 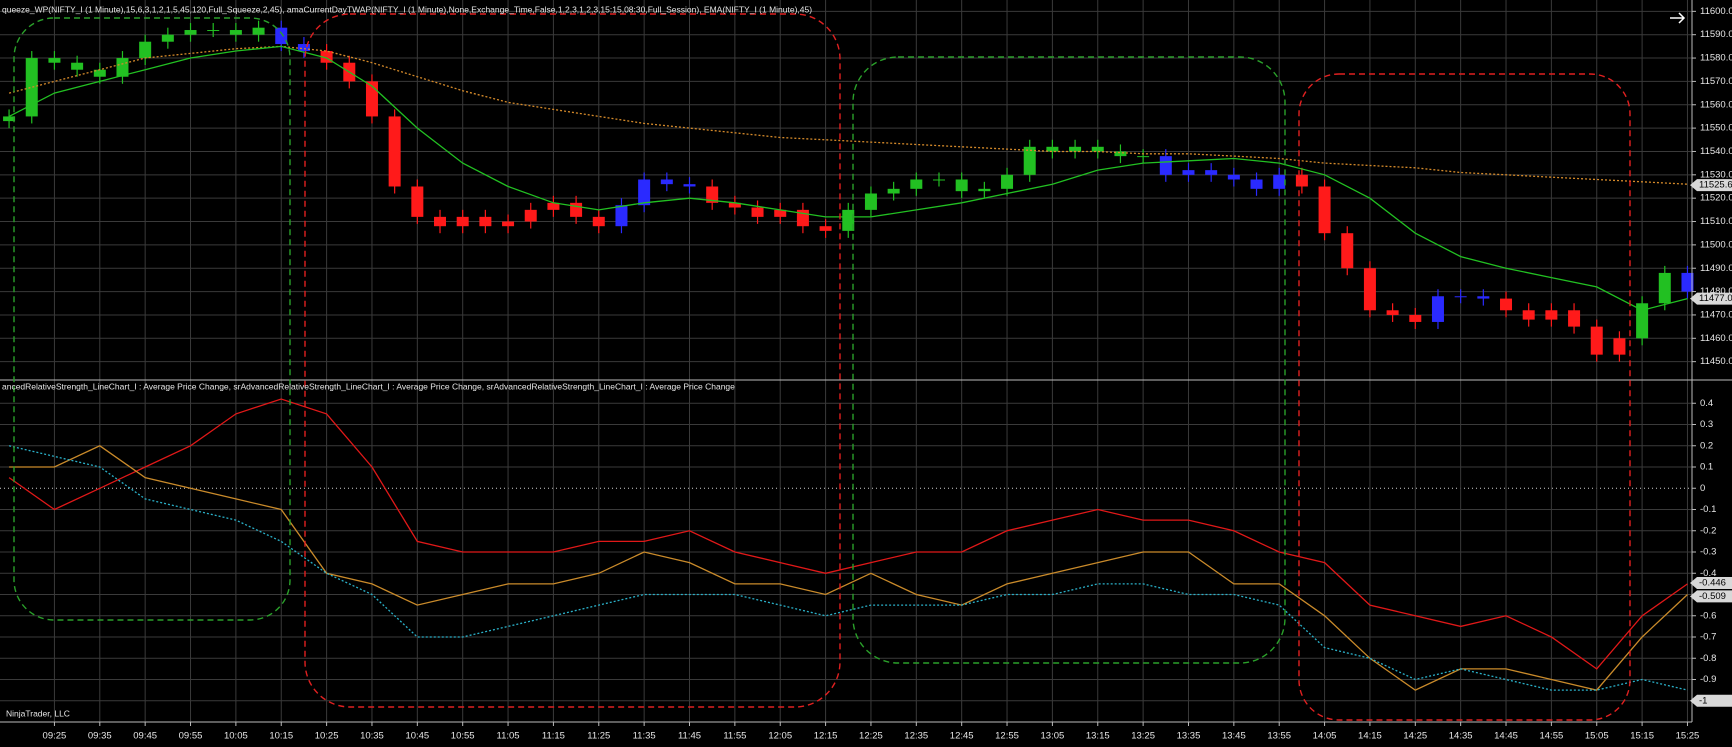 I want to click on last-value-label: -0.446, so click(x=1712, y=583).